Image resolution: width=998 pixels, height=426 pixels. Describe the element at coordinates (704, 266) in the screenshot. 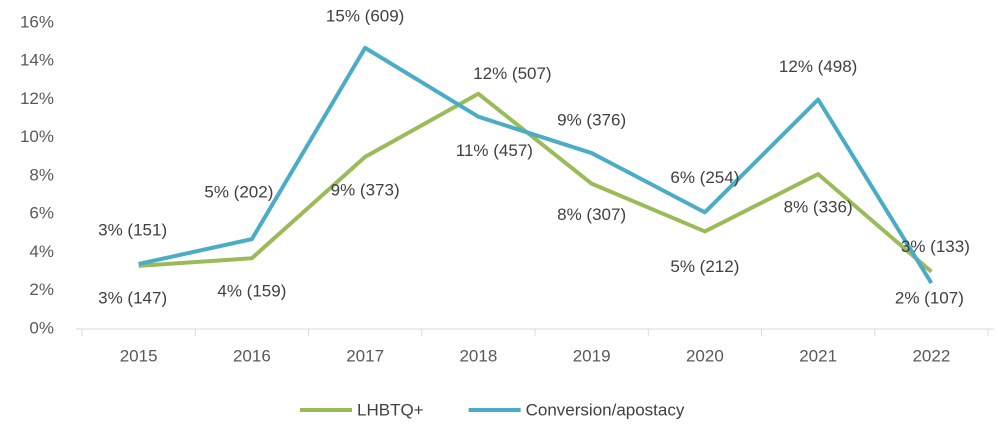

I see `data-label: 5% (212)` at that location.